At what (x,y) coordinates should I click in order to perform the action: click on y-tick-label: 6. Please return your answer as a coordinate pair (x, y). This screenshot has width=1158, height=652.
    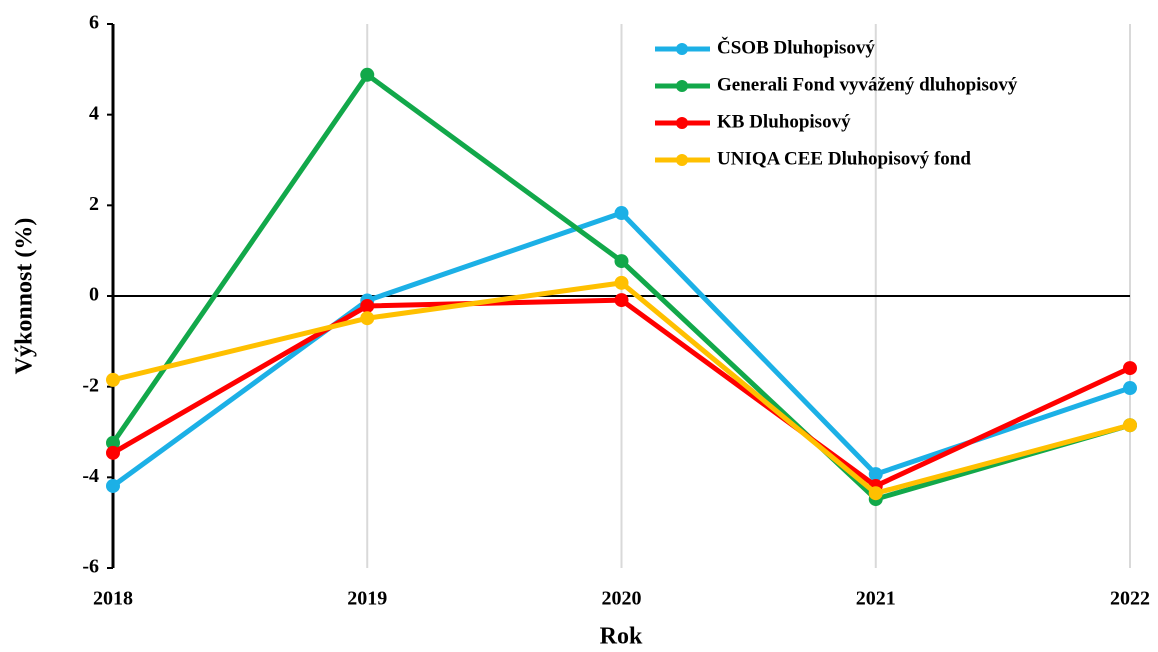
    Looking at the image, I should click on (94, 23).